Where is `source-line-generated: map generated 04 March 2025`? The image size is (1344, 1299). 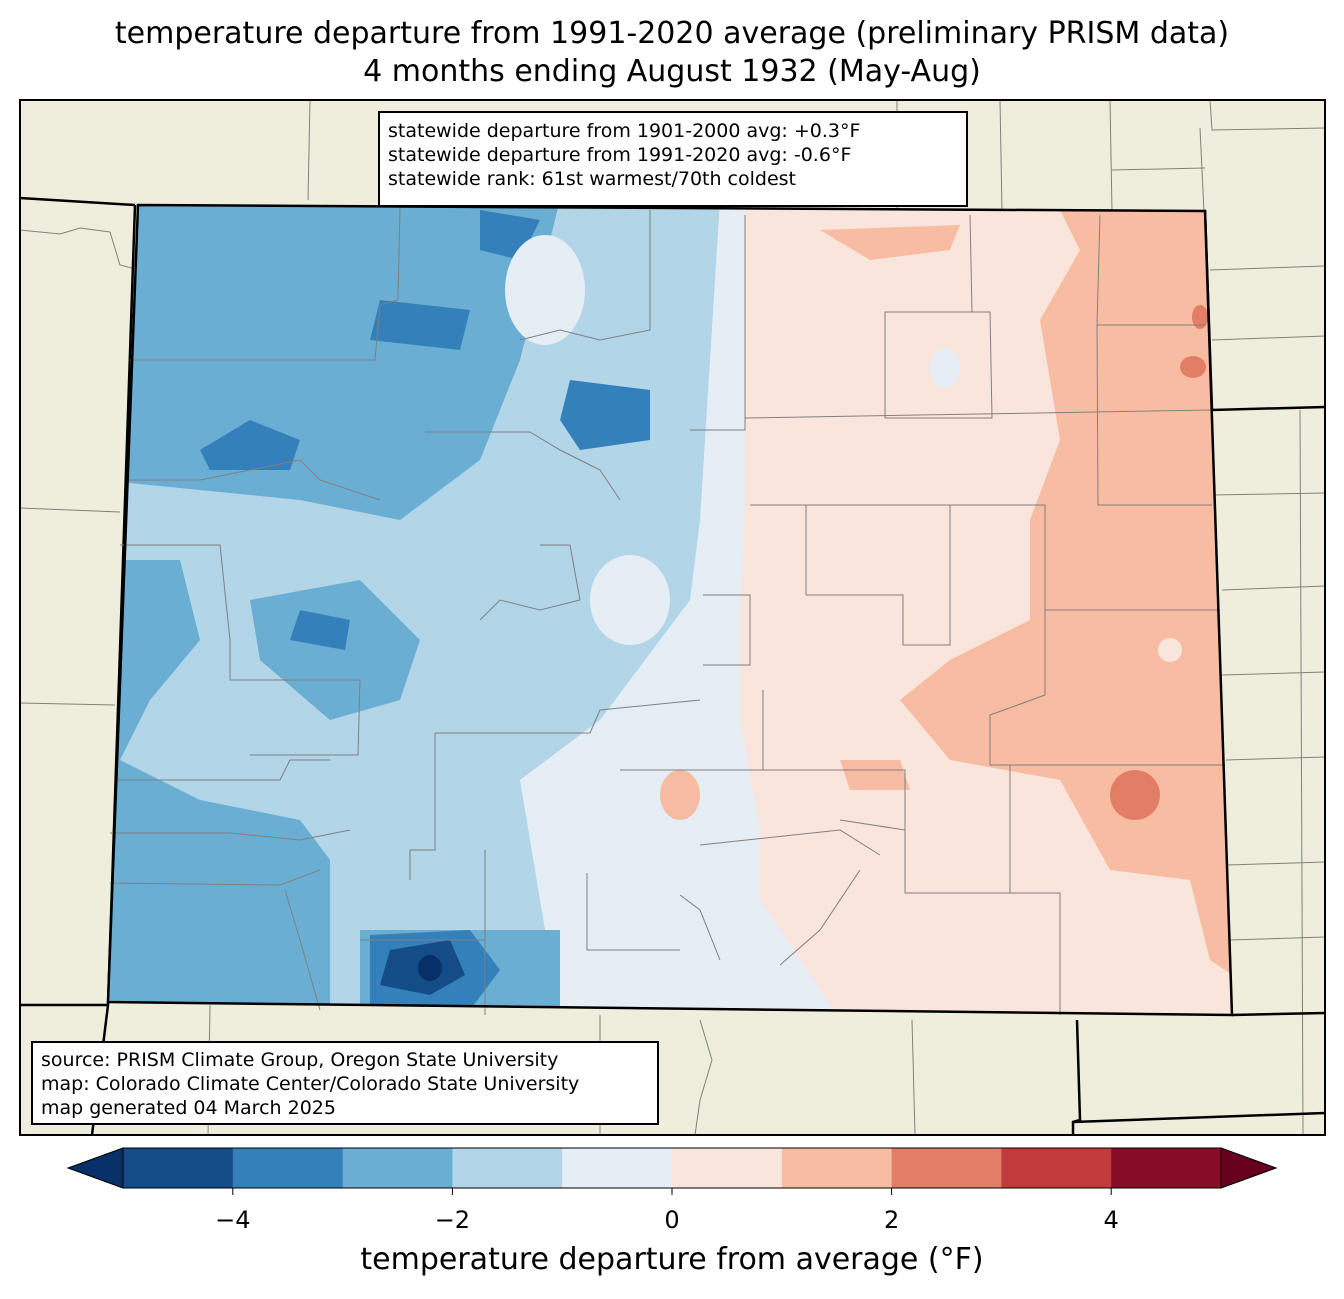 source-line-generated: map generated 04 March 2025 is located at coordinates (188, 1108).